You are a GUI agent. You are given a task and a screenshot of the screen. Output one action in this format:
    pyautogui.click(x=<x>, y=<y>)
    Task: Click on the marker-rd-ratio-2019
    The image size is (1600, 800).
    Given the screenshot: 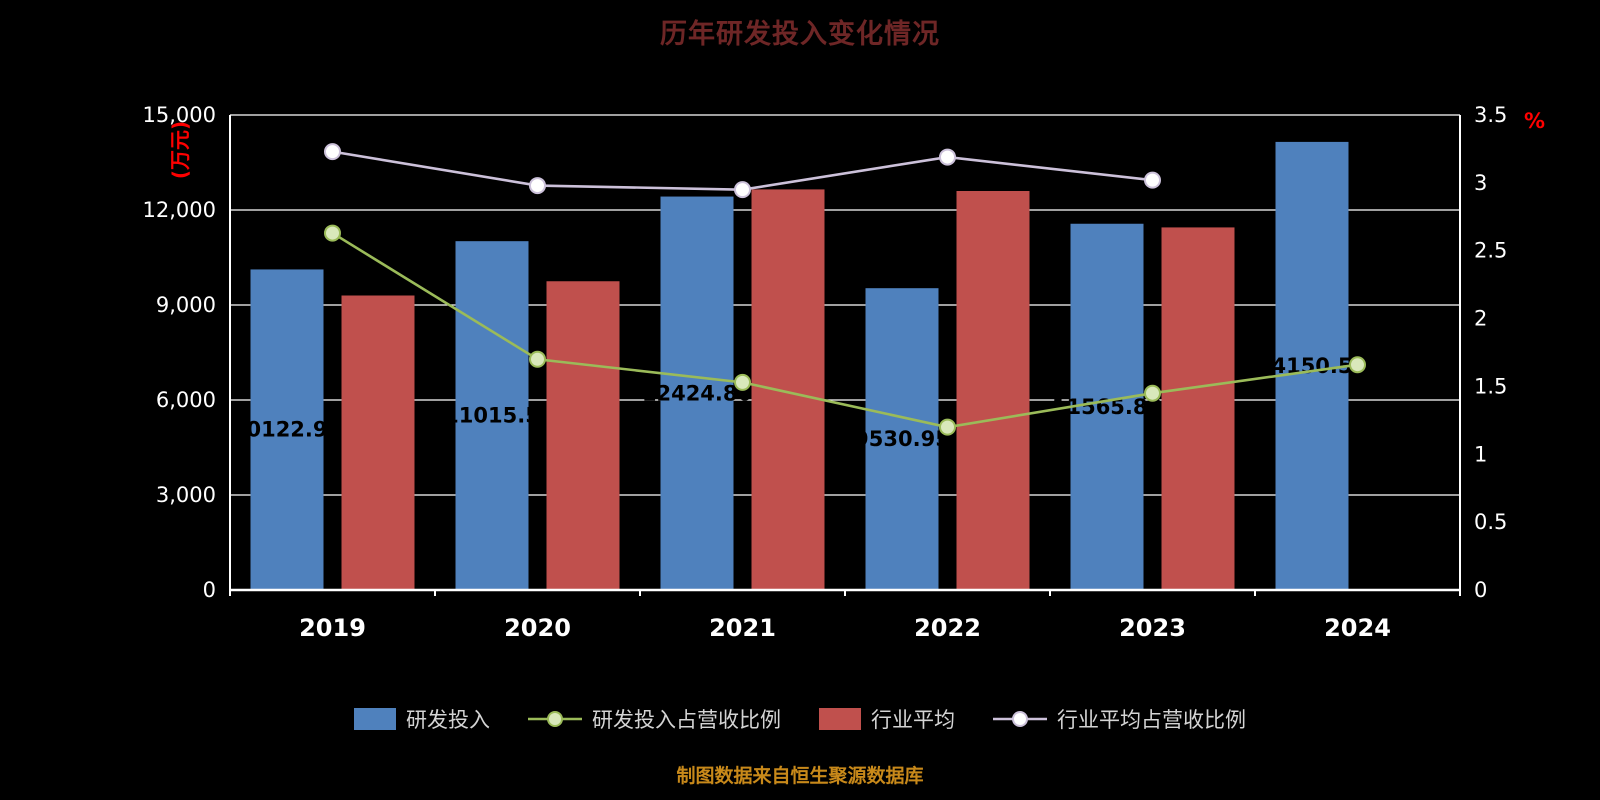 What is the action you would take?
    pyautogui.click(x=332, y=233)
    